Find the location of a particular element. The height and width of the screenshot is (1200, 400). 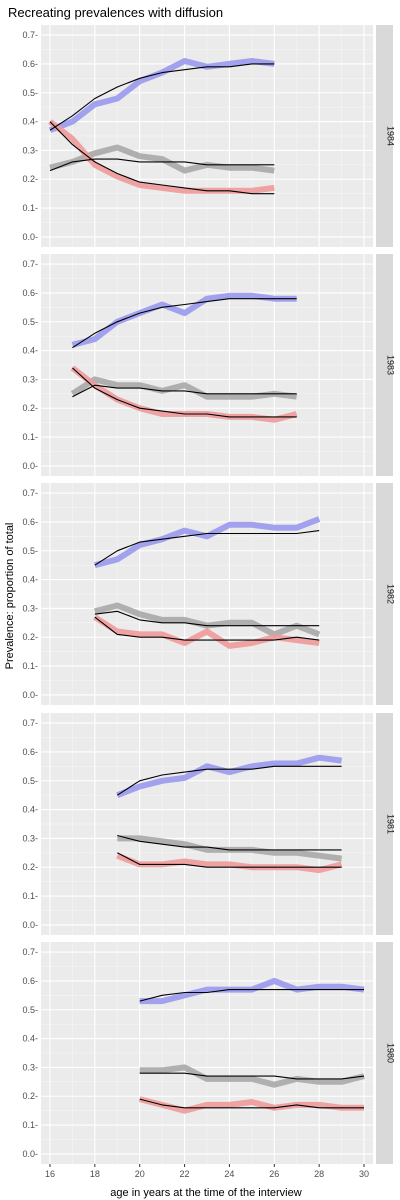

x-tick-label: 16 is located at coordinates (50, 1174).